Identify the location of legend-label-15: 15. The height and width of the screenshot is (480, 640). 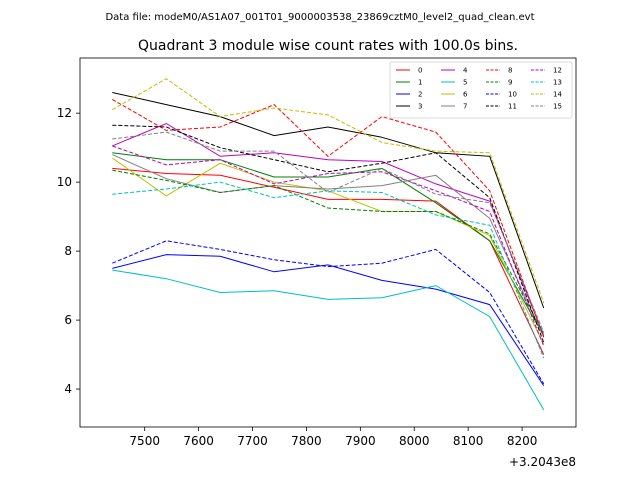
(557, 107).